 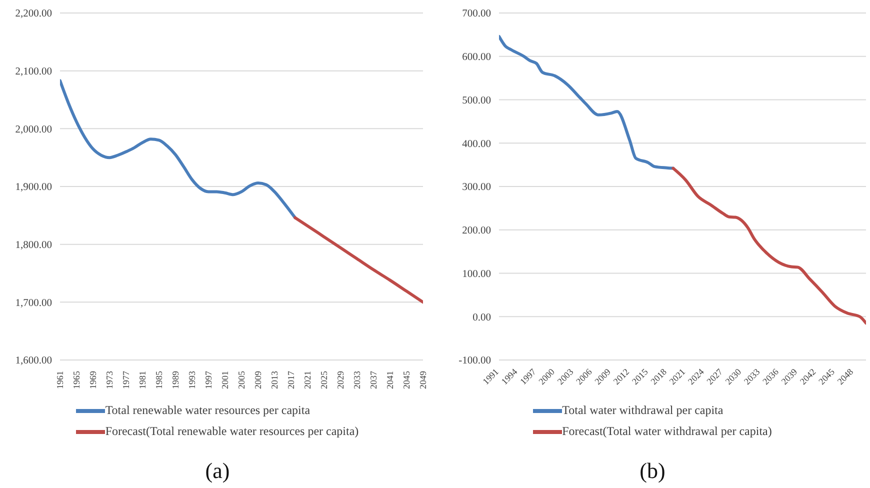 What do you see at coordinates (143, 380) in the screenshot?
I see `x-tick-label: 1981` at bounding box center [143, 380].